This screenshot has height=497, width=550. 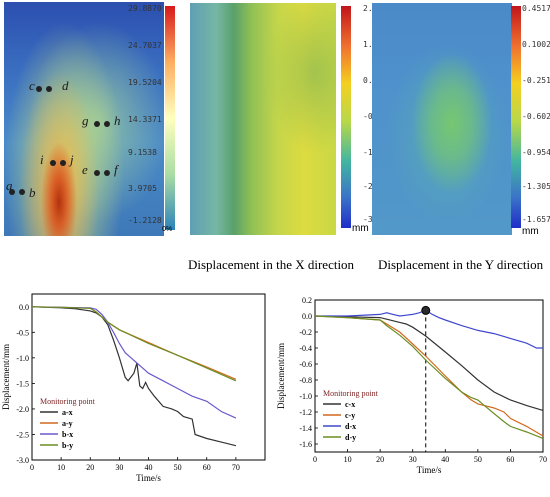 What do you see at coordinates (305, 412) in the screenshot?
I see `y-tick-label: -1.2` at bounding box center [305, 412].